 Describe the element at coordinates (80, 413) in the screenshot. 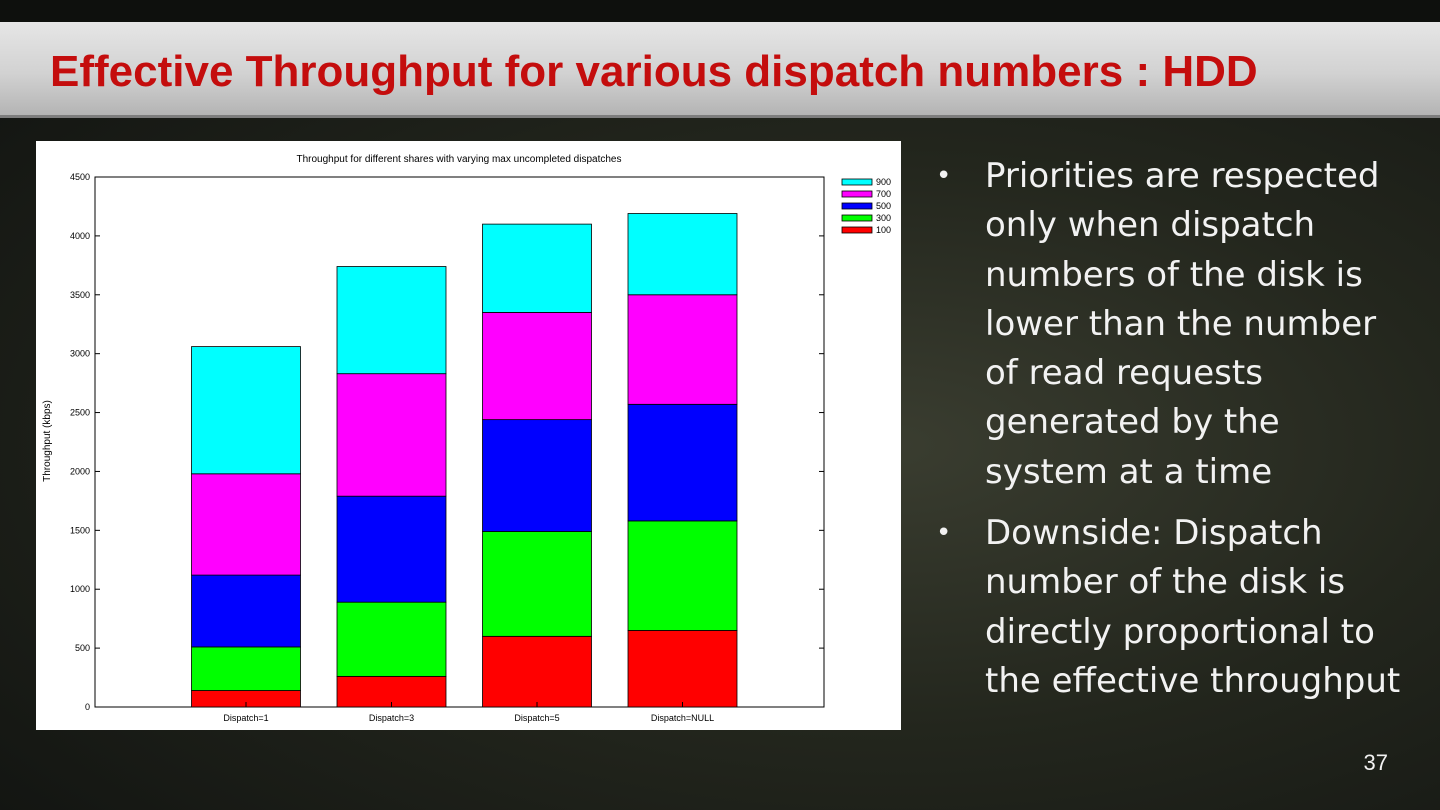

I see `y-tick-label: 2500` at that location.